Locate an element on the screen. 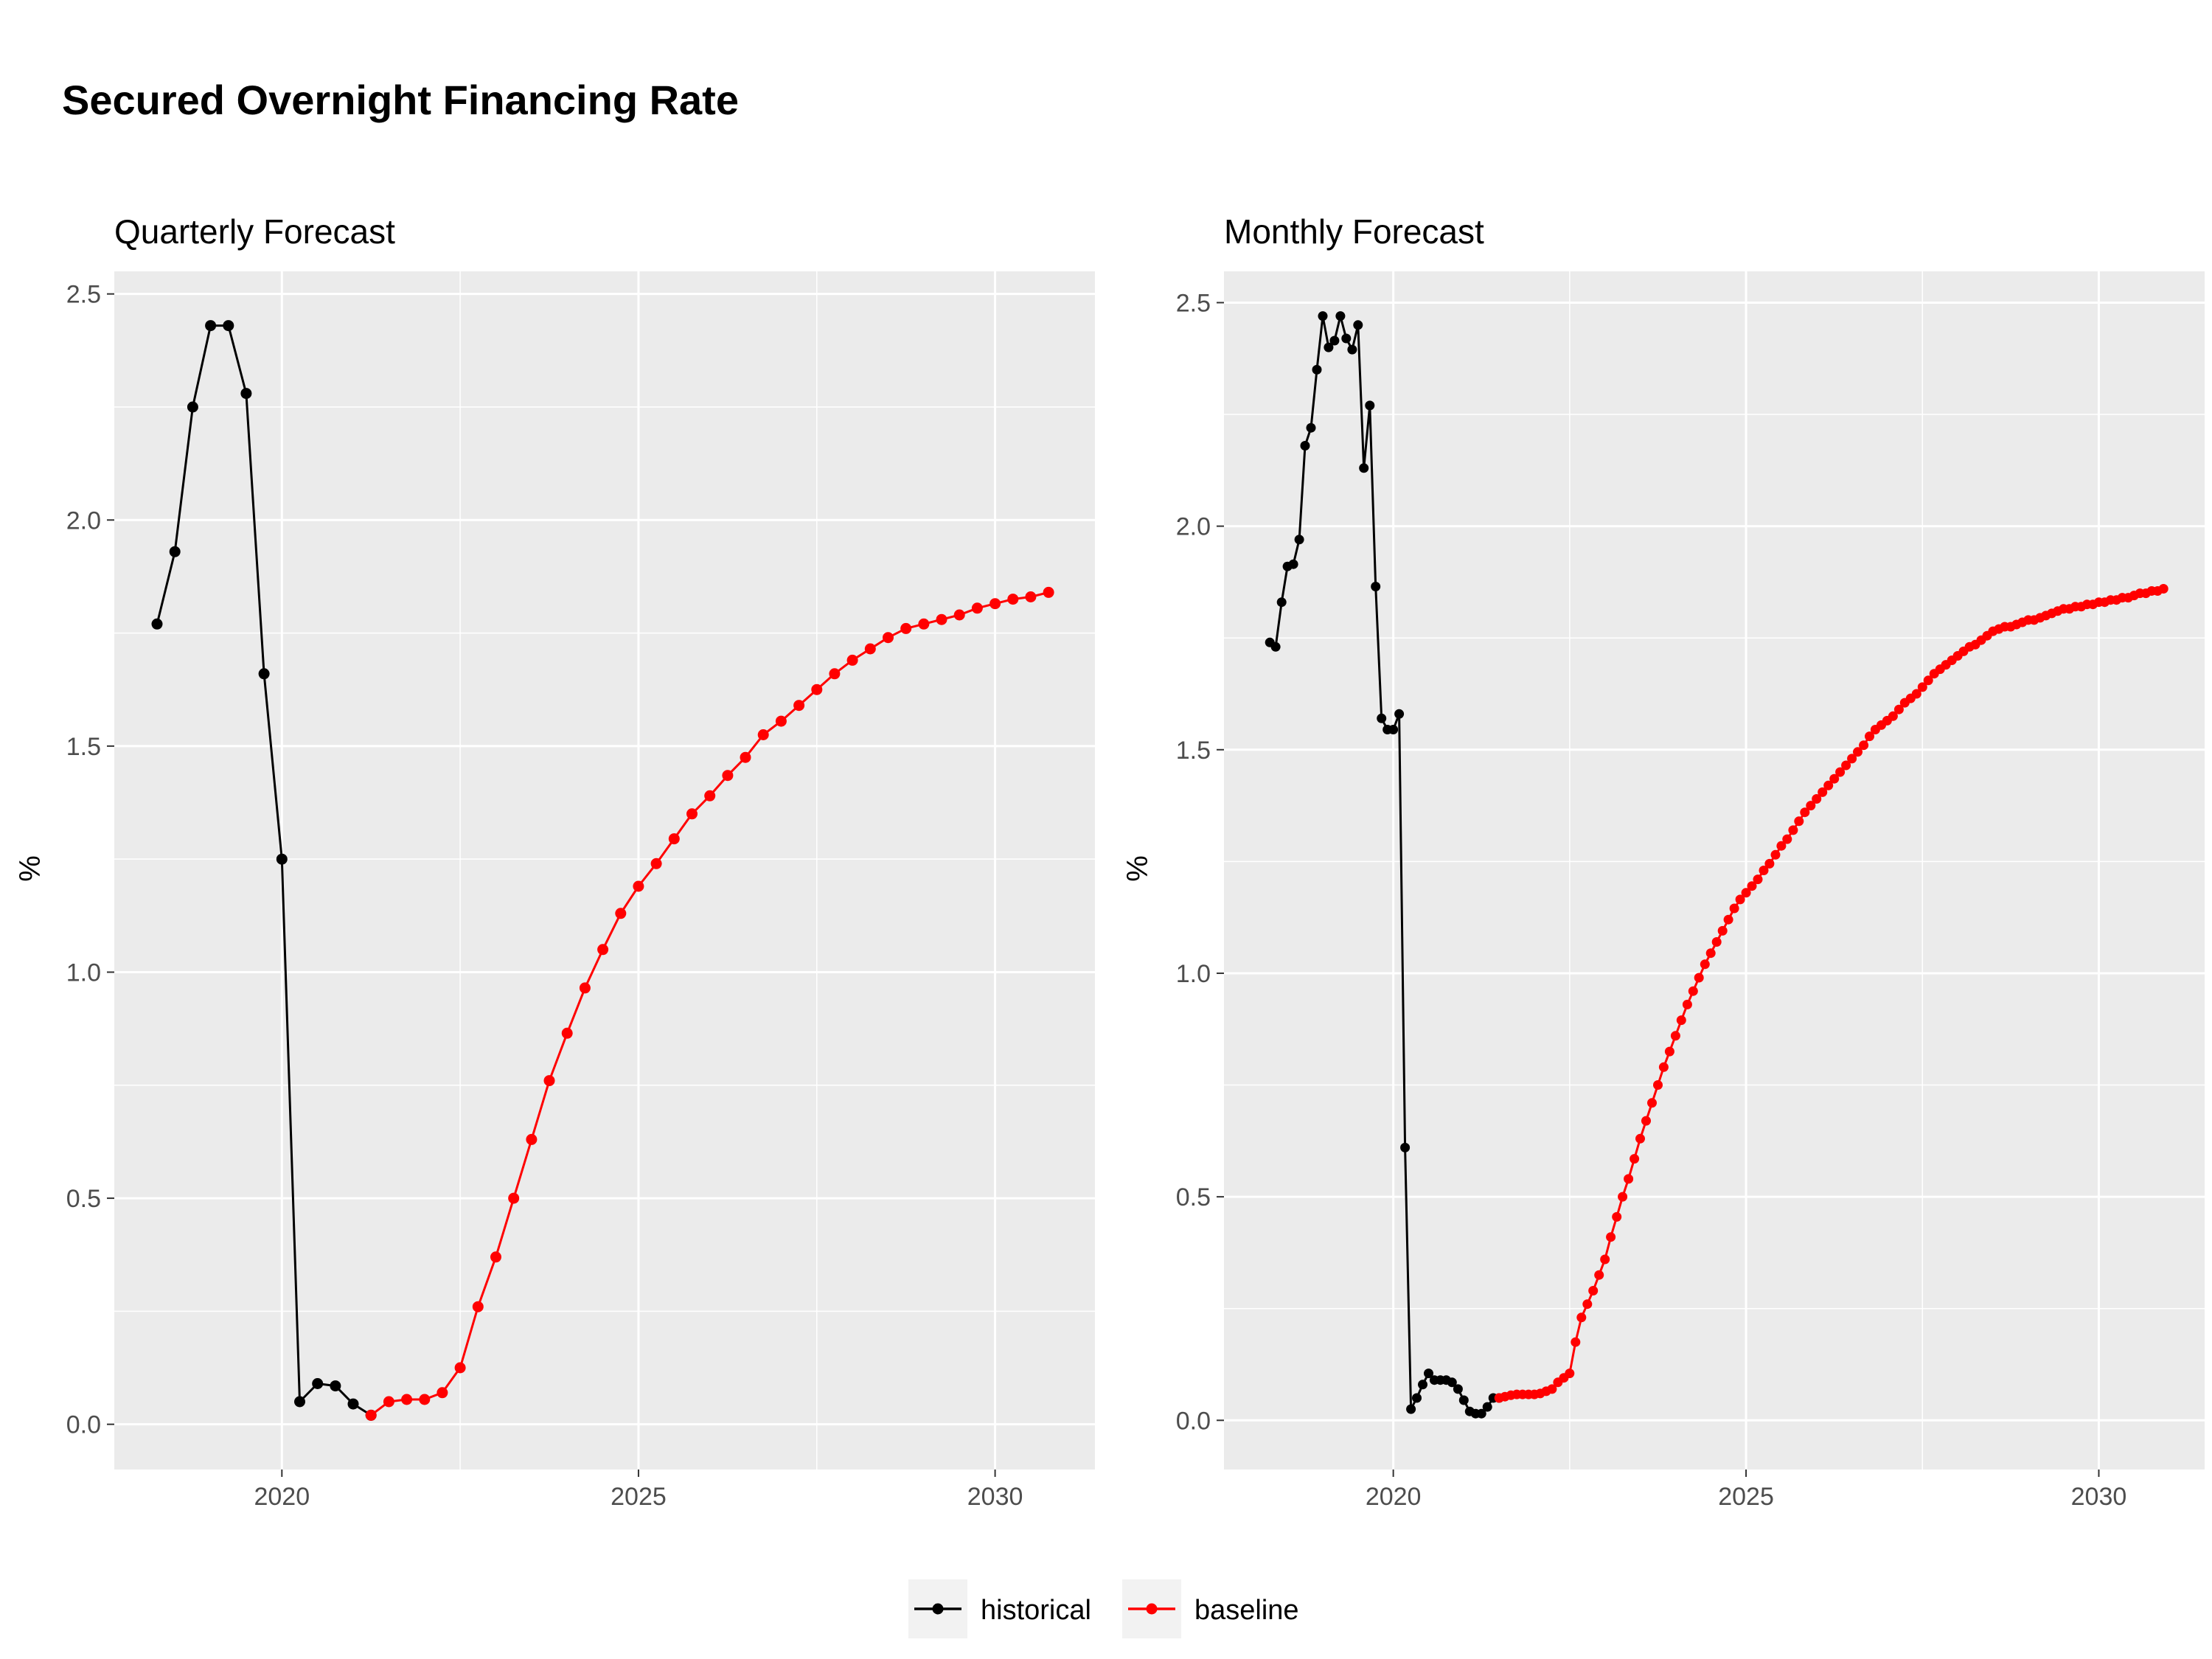 The image size is (2212, 1659). series-historical-monthly is located at coordinates (1384, 865).